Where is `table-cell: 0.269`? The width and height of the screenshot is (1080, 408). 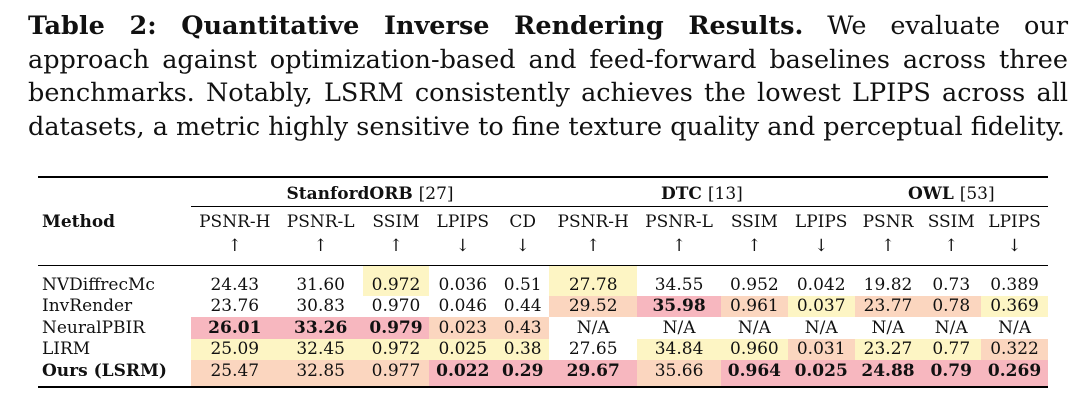 table-cell: 0.269 is located at coordinates (1014, 373).